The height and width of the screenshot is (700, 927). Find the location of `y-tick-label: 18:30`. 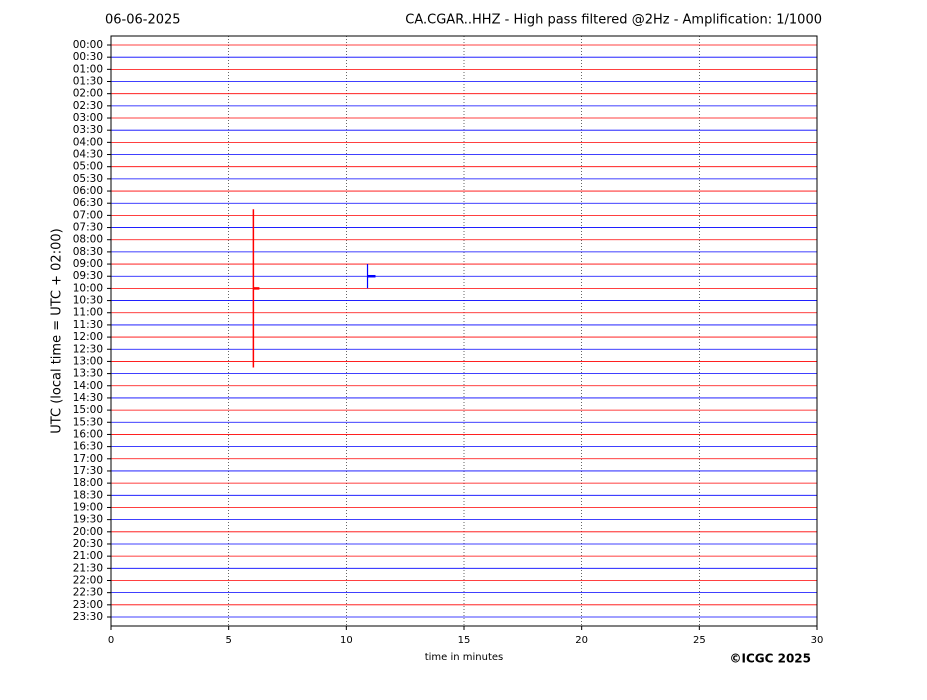

y-tick-label: 18:30 is located at coordinates (88, 495).